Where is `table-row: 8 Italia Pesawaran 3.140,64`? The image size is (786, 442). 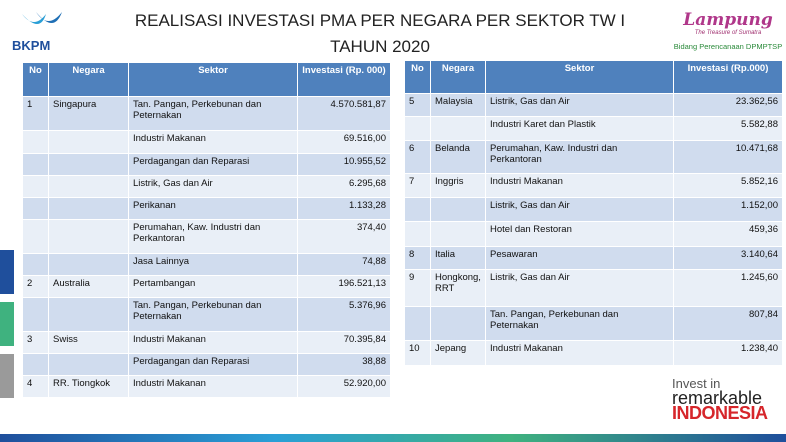 table-row: 8 Italia Pesawaran 3.140,64 is located at coordinates (593, 258).